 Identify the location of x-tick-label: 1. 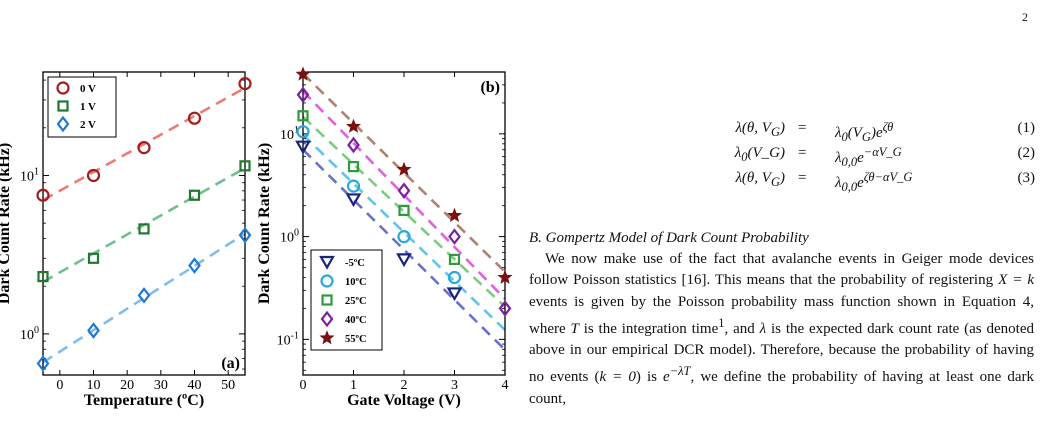
(353, 385).